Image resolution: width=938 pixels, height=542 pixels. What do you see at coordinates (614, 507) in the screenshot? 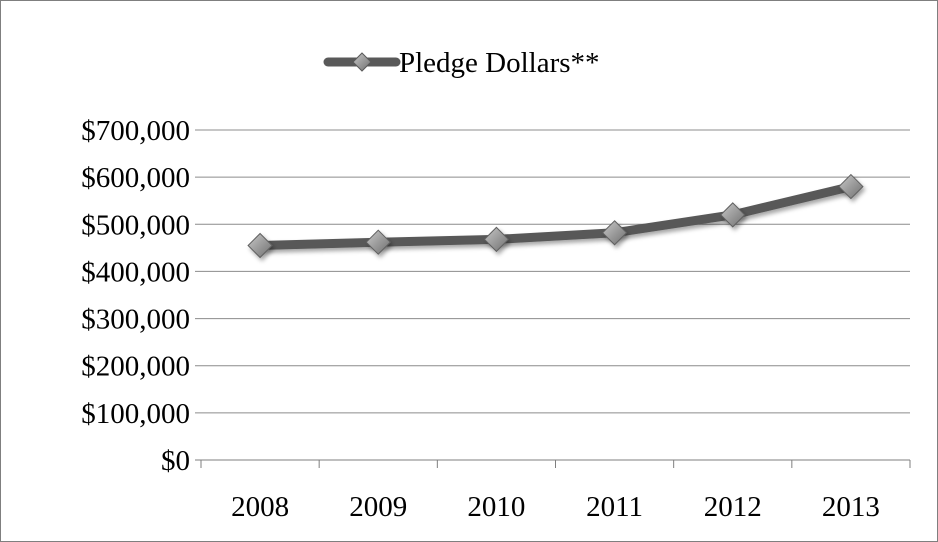
I see `x-tick-label: 2011` at bounding box center [614, 507].